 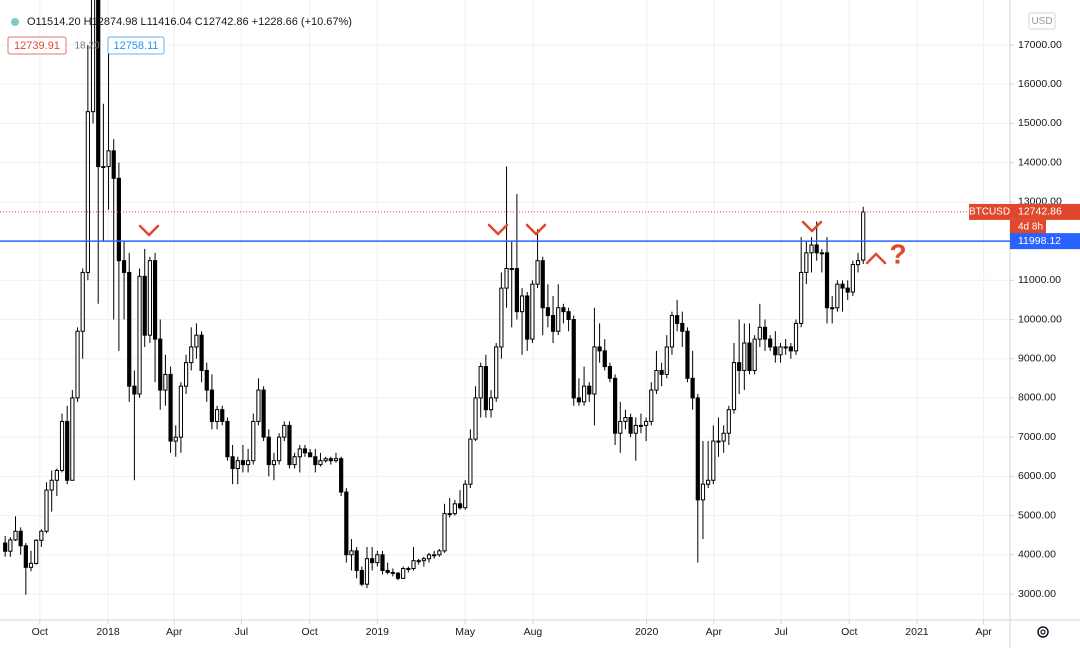 I want to click on bid-box, so click(x=37, y=45).